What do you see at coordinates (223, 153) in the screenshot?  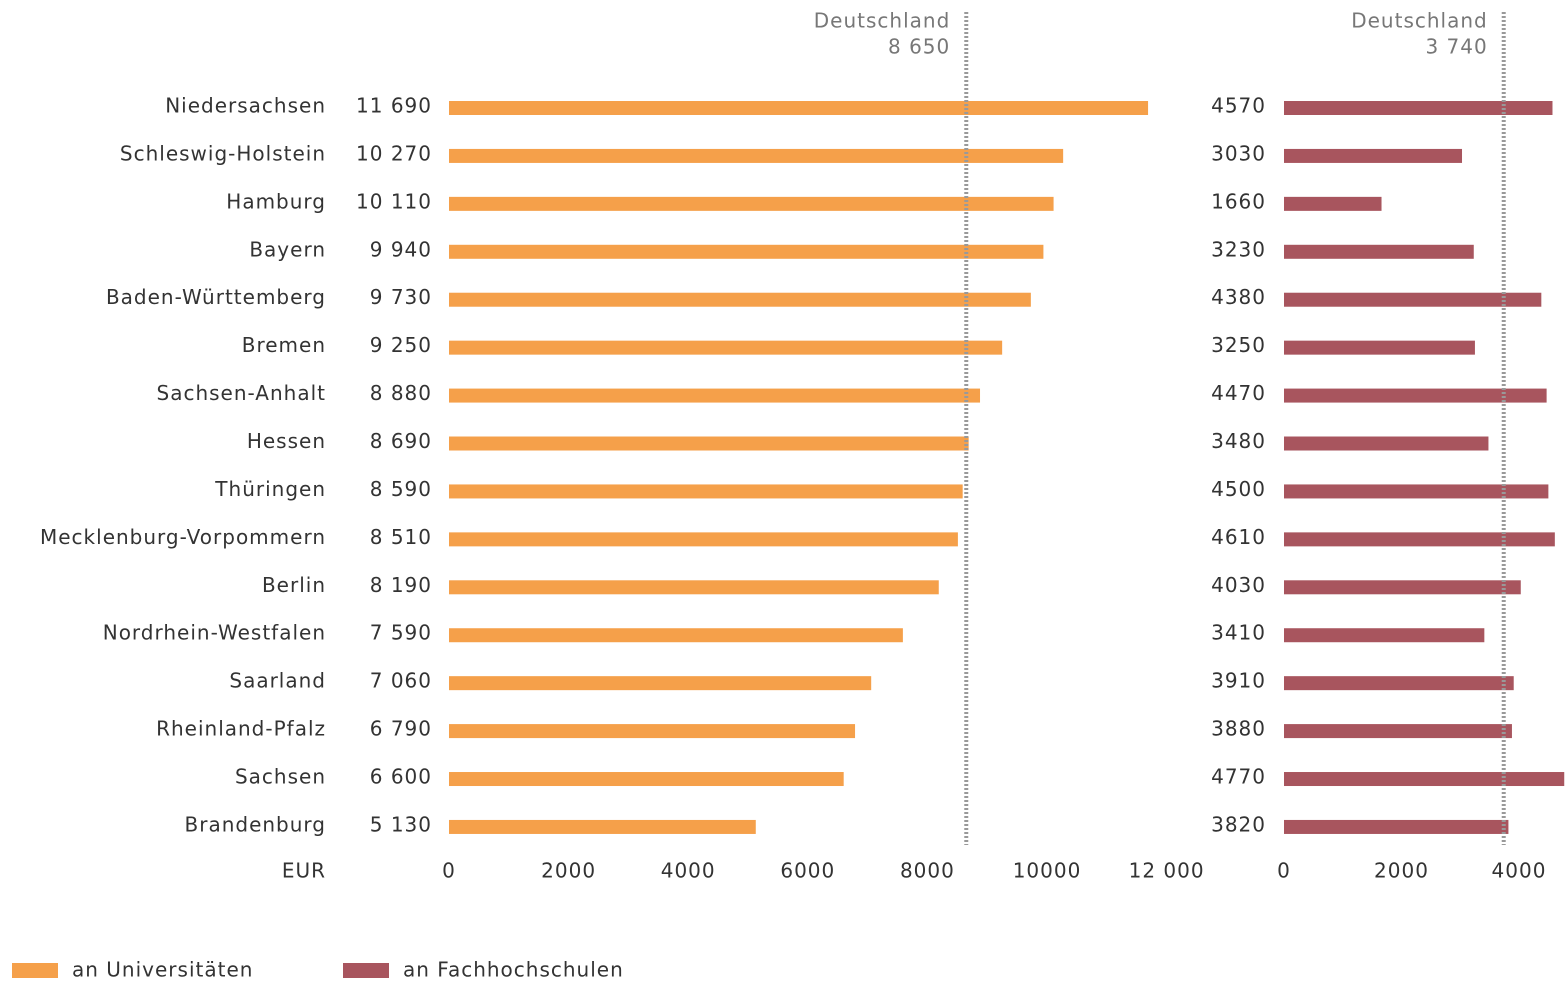 I see `category-label: Schleswig-Holstein` at bounding box center [223, 153].